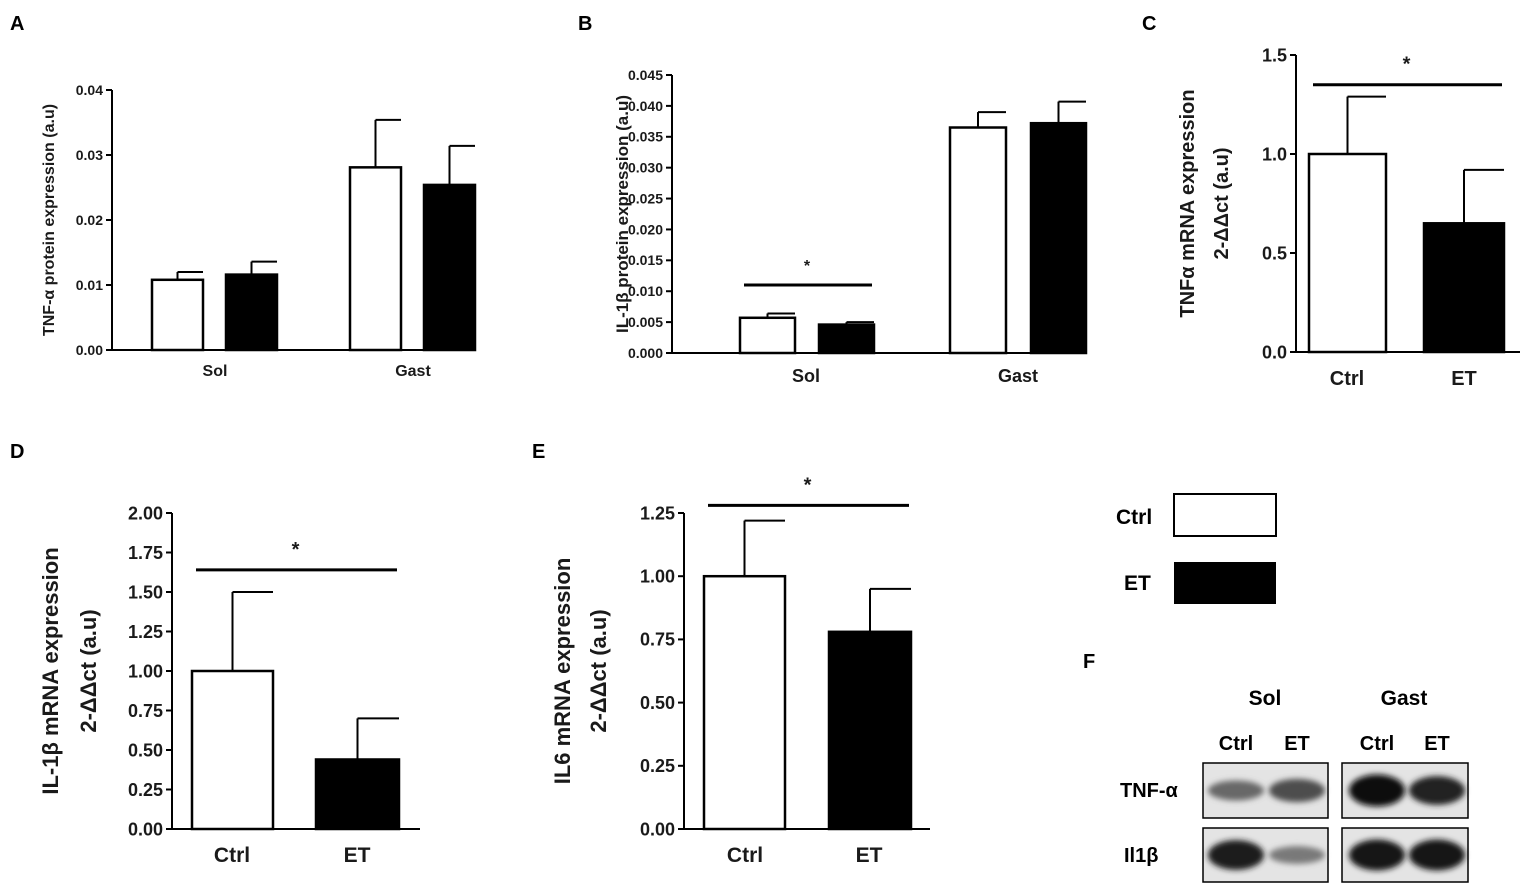 The height and width of the screenshot is (887, 1535). I want to click on y-tick-label: 0.0, so click(1274, 352).